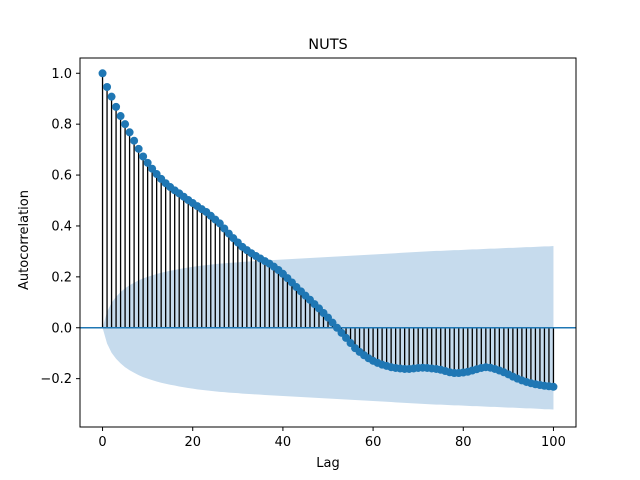 This screenshot has width=640, height=480. What do you see at coordinates (327, 463) in the screenshot?
I see `x-axis-label: Lag` at bounding box center [327, 463].